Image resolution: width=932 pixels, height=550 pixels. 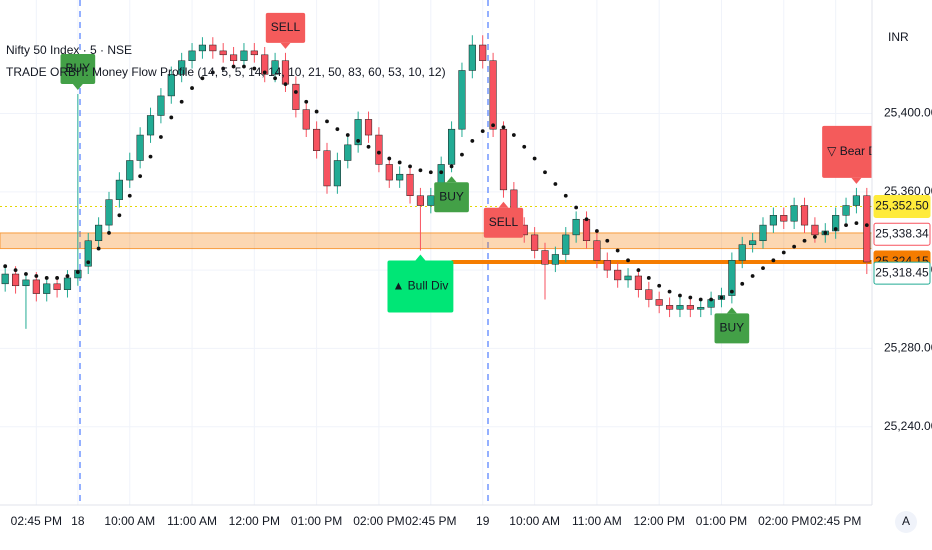 I want to click on price-label-box, so click(x=902, y=207).